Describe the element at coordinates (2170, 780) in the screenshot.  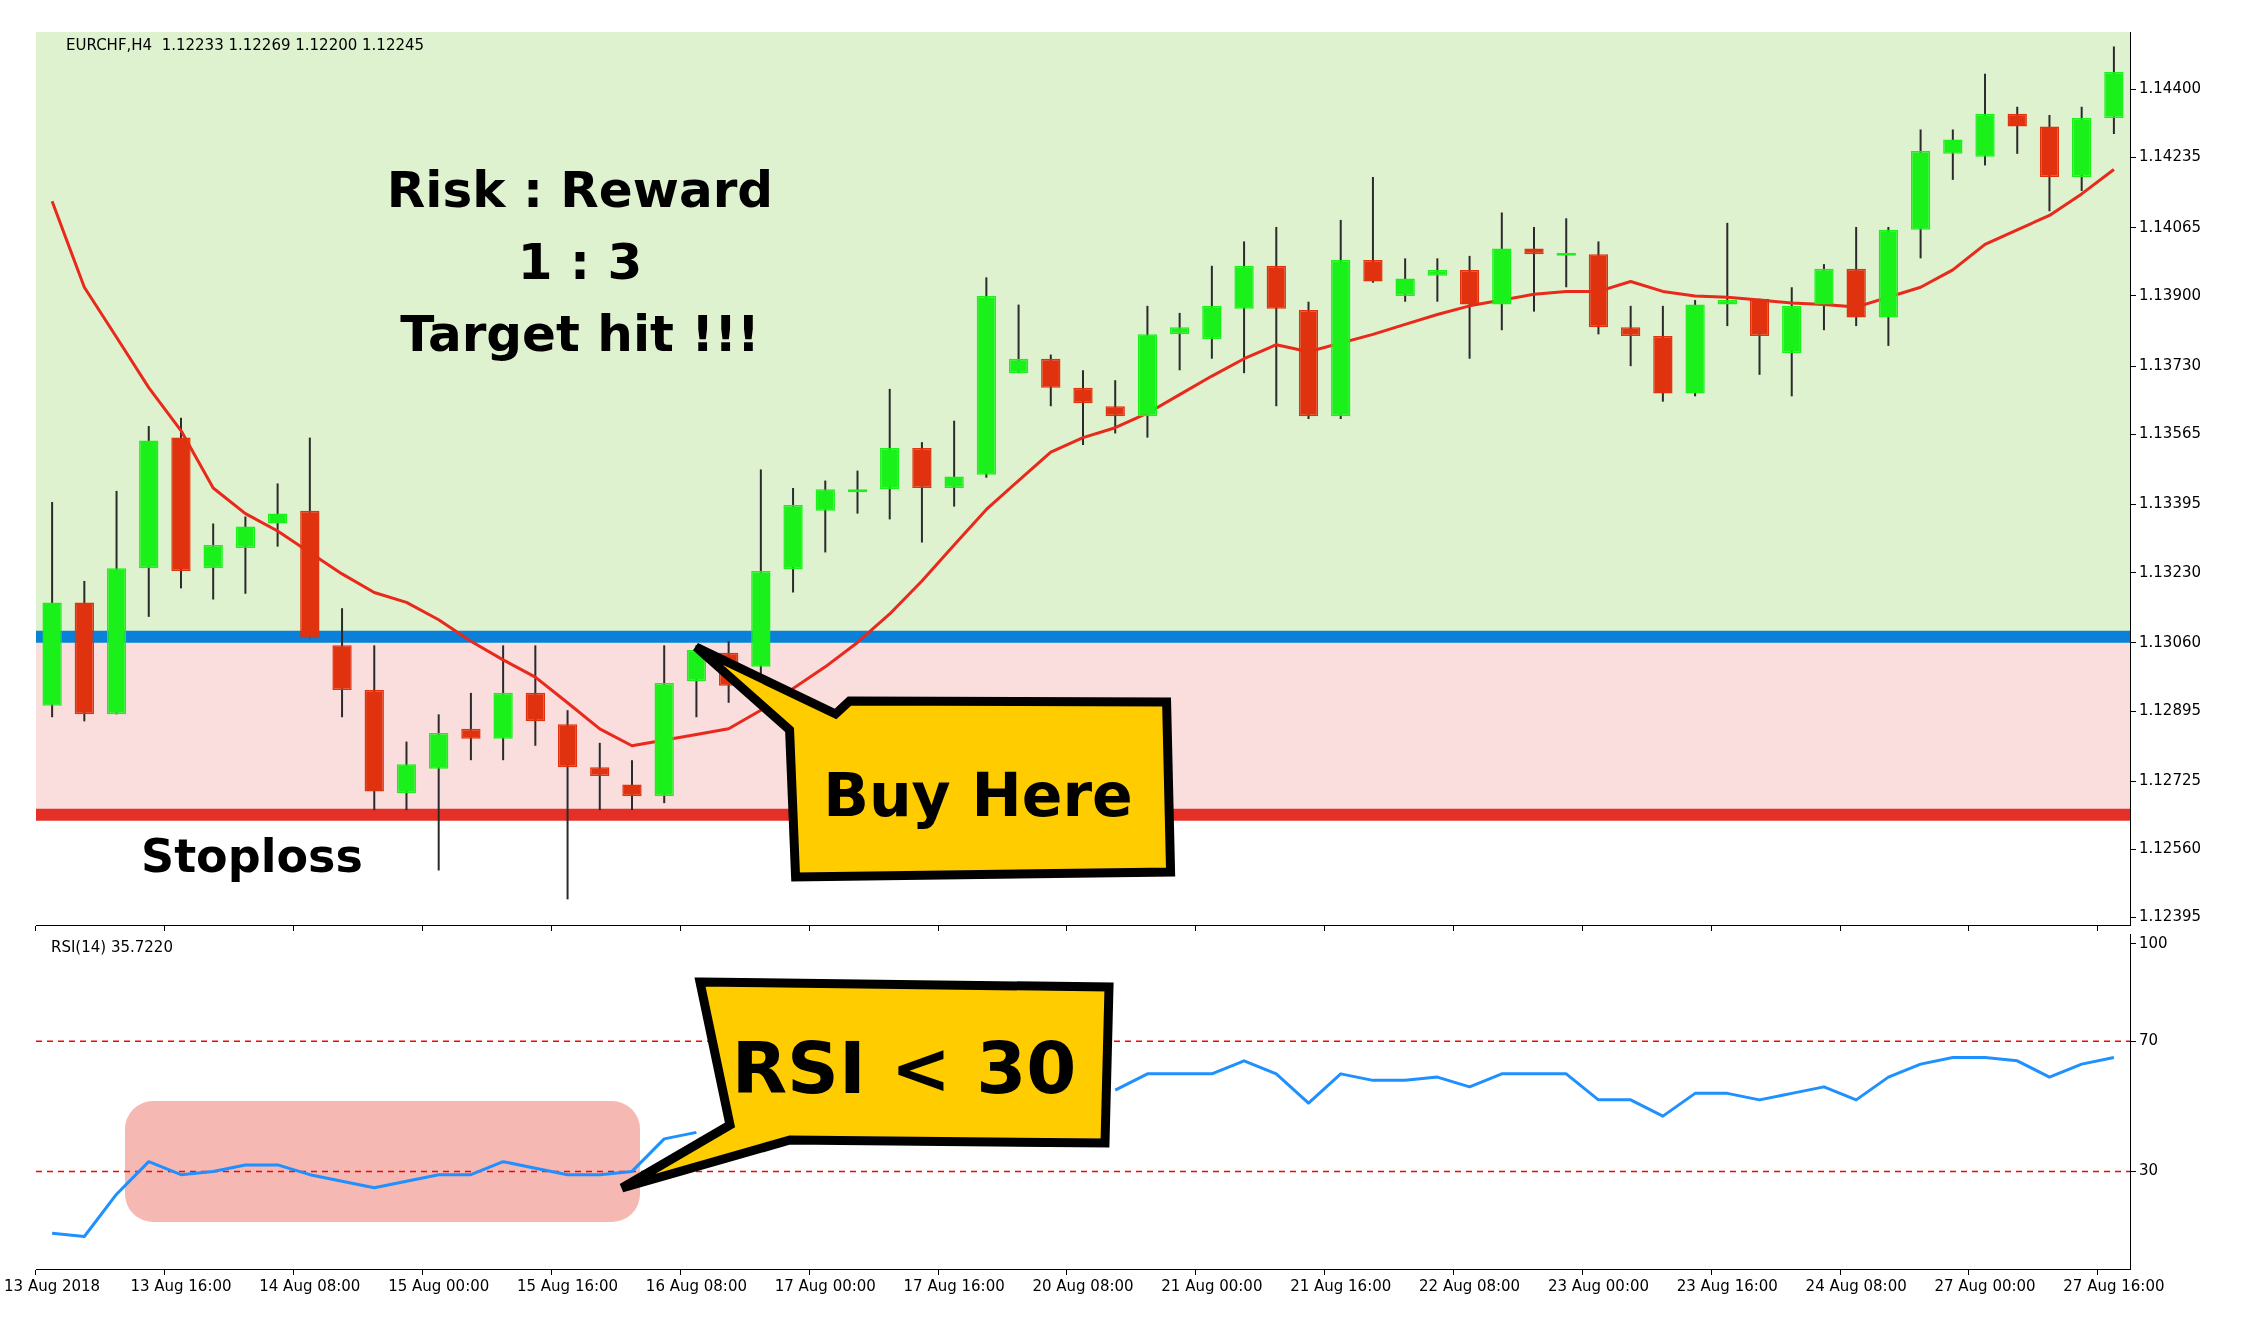
I see `y-tick-label: 1.12725` at that location.